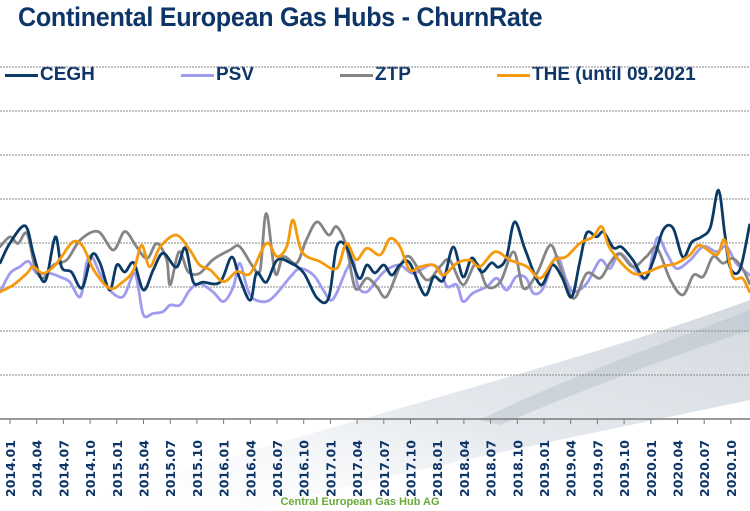  I want to click on x-tick-label: 2020.01, so click(651, 468).